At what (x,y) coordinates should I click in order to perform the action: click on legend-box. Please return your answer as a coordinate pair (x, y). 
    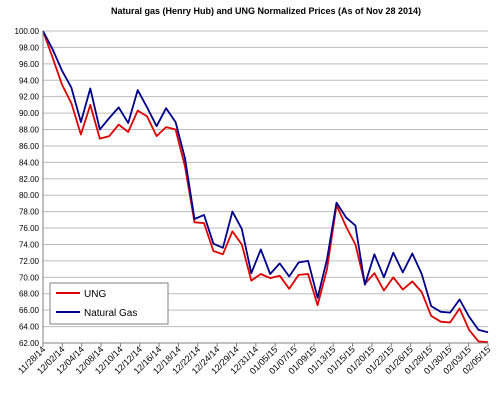
    Looking at the image, I should click on (109, 303).